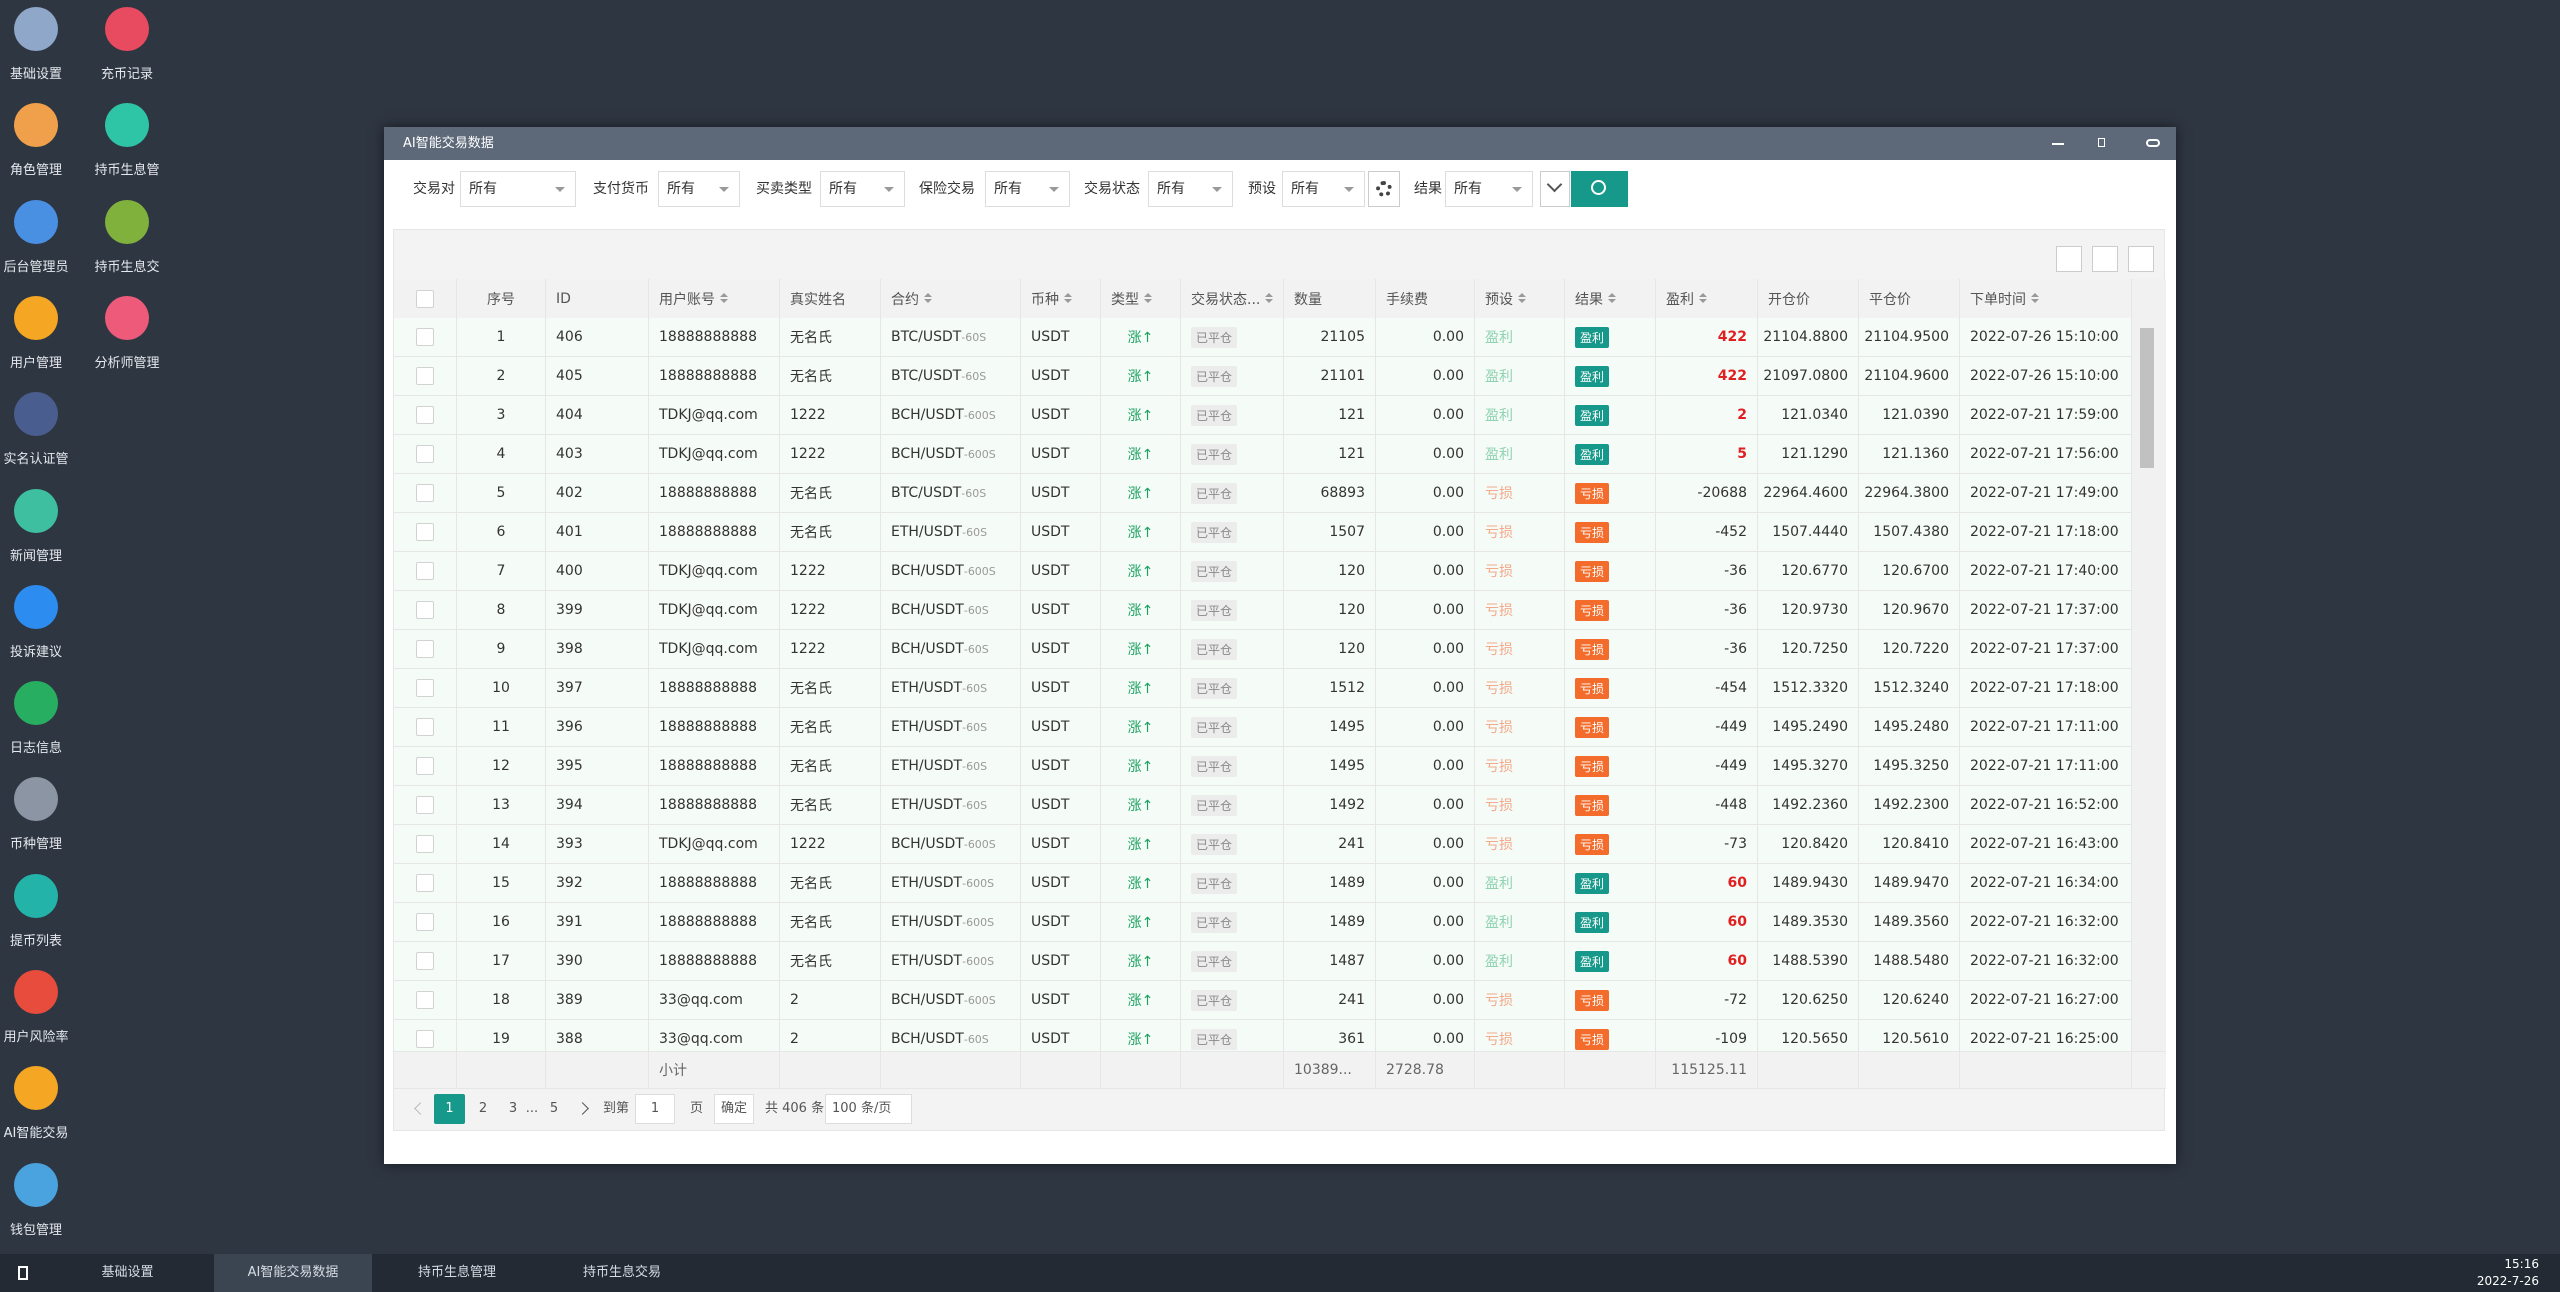 This screenshot has width=2560, height=1292. What do you see at coordinates (1555, 189) in the screenshot?
I see `expand-button` at bounding box center [1555, 189].